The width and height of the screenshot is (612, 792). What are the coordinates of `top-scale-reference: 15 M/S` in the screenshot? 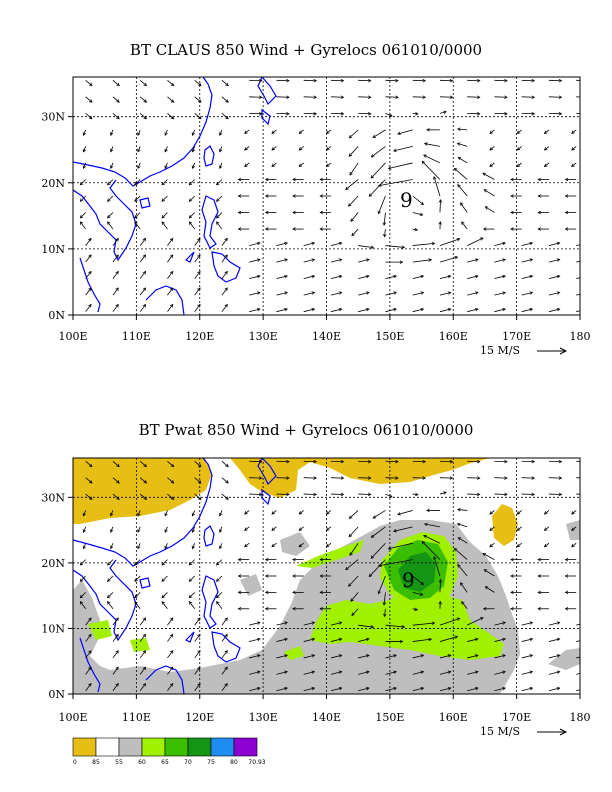 It's located at (524, 350).